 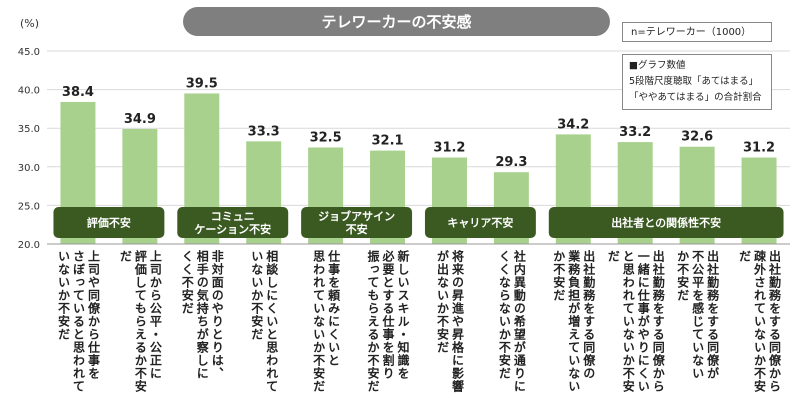 What do you see at coordinates (264, 131) in the screenshot?
I see `bar-value-label: 33.3` at bounding box center [264, 131].